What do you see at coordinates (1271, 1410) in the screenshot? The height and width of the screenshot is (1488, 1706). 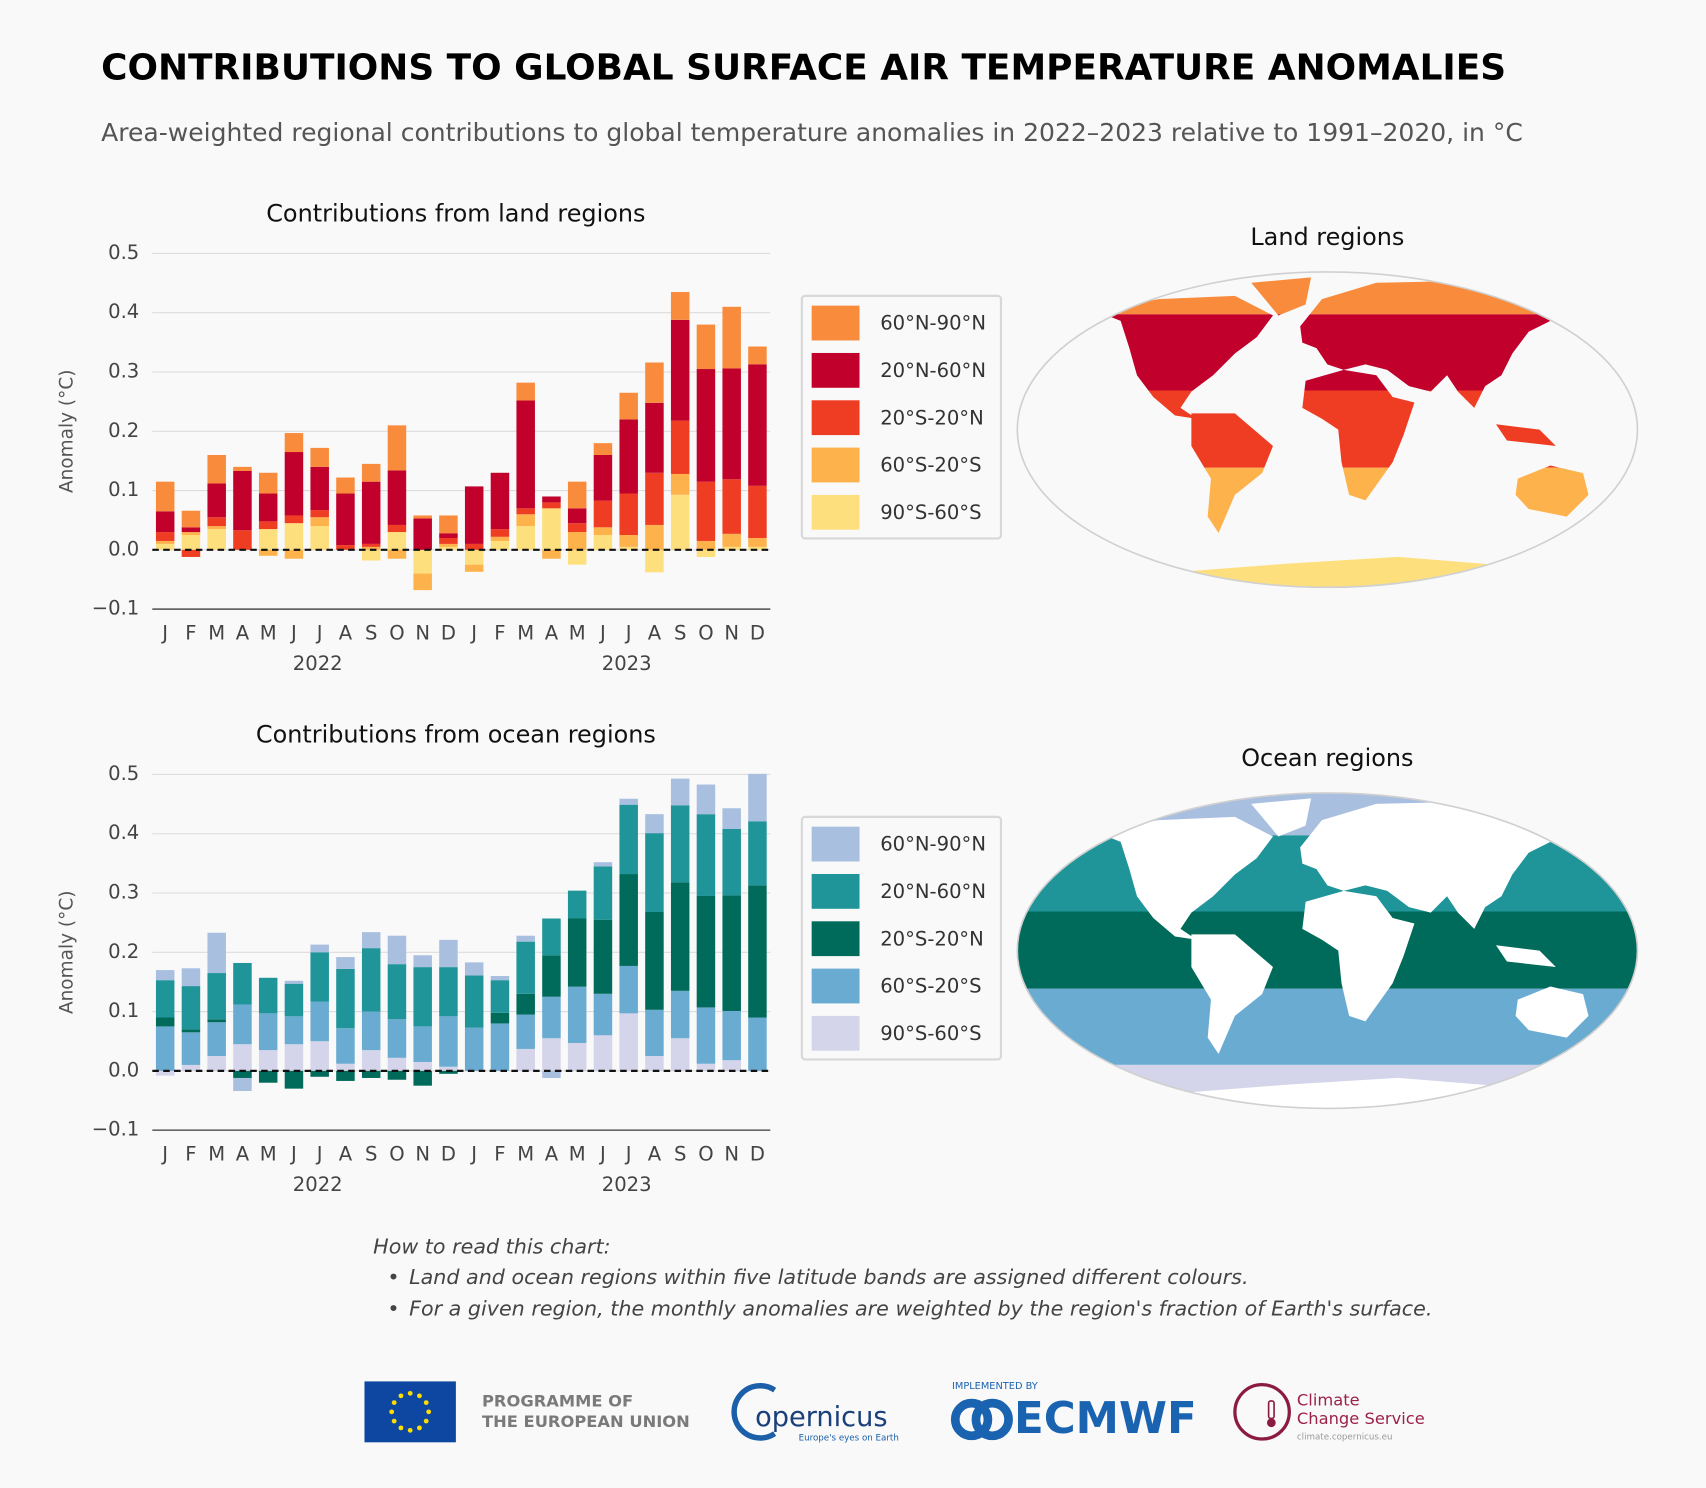 I see `c3s-thermometer` at bounding box center [1271, 1410].